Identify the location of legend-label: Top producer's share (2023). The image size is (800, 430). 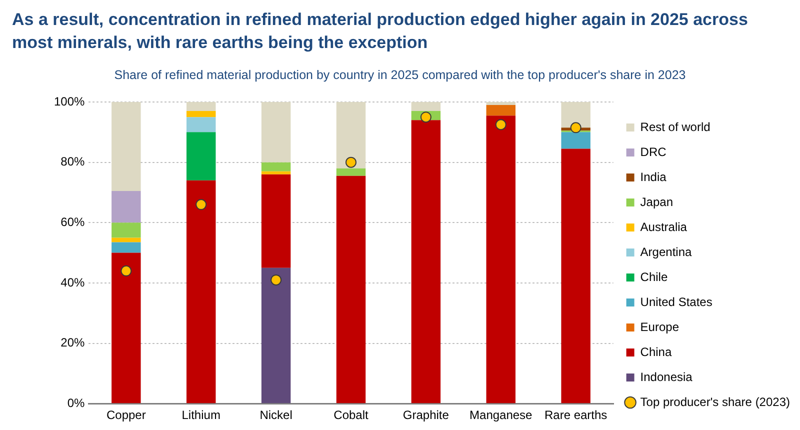
(715, 401).